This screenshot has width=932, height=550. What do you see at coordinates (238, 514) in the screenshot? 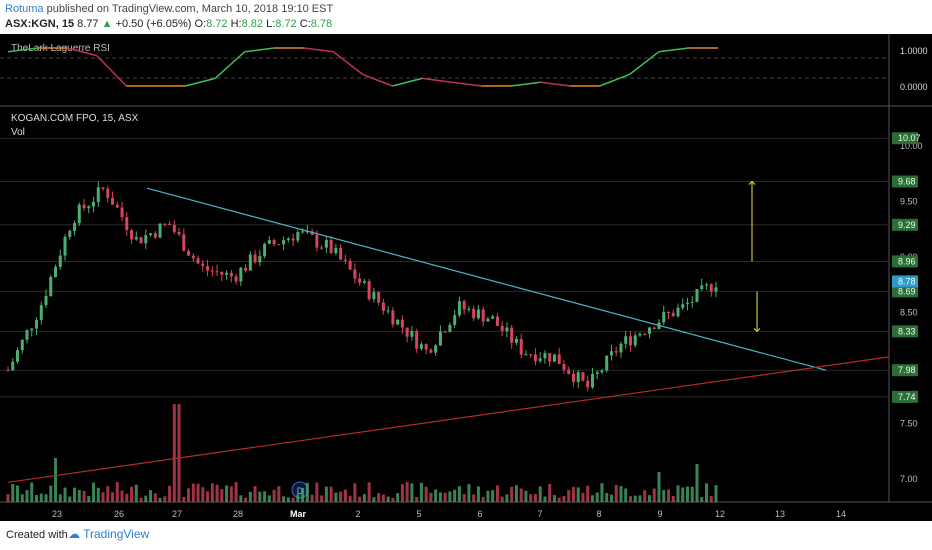
I see `time-tick-label: 28` at bounding box center [238, 514].